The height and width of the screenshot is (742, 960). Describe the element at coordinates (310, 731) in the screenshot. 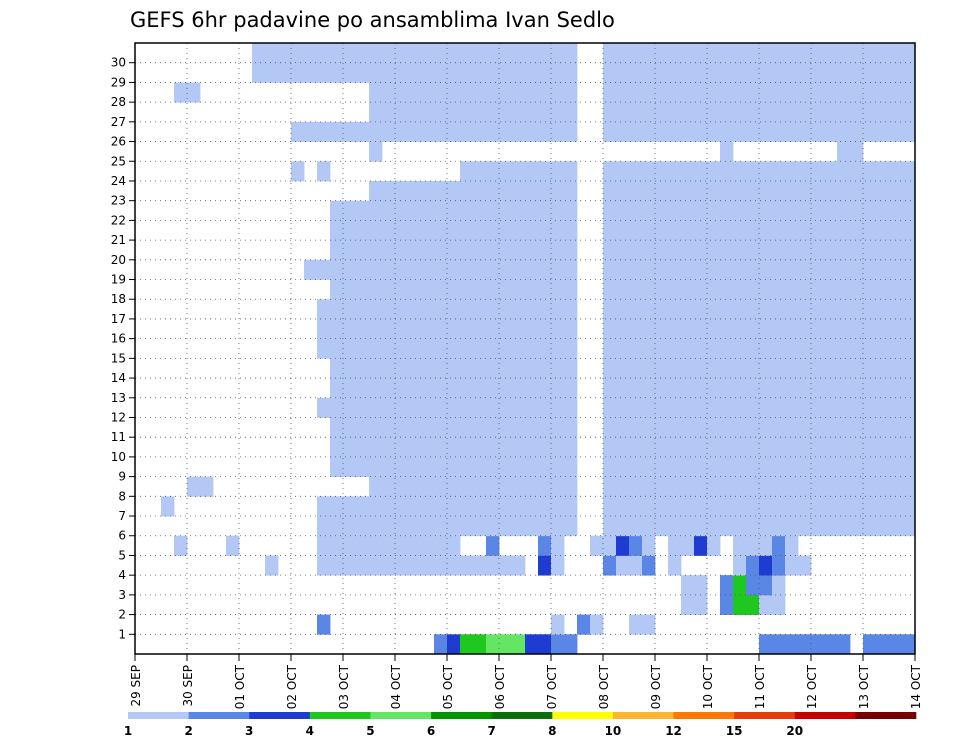

I see `colorbar-label: 4` at that location.